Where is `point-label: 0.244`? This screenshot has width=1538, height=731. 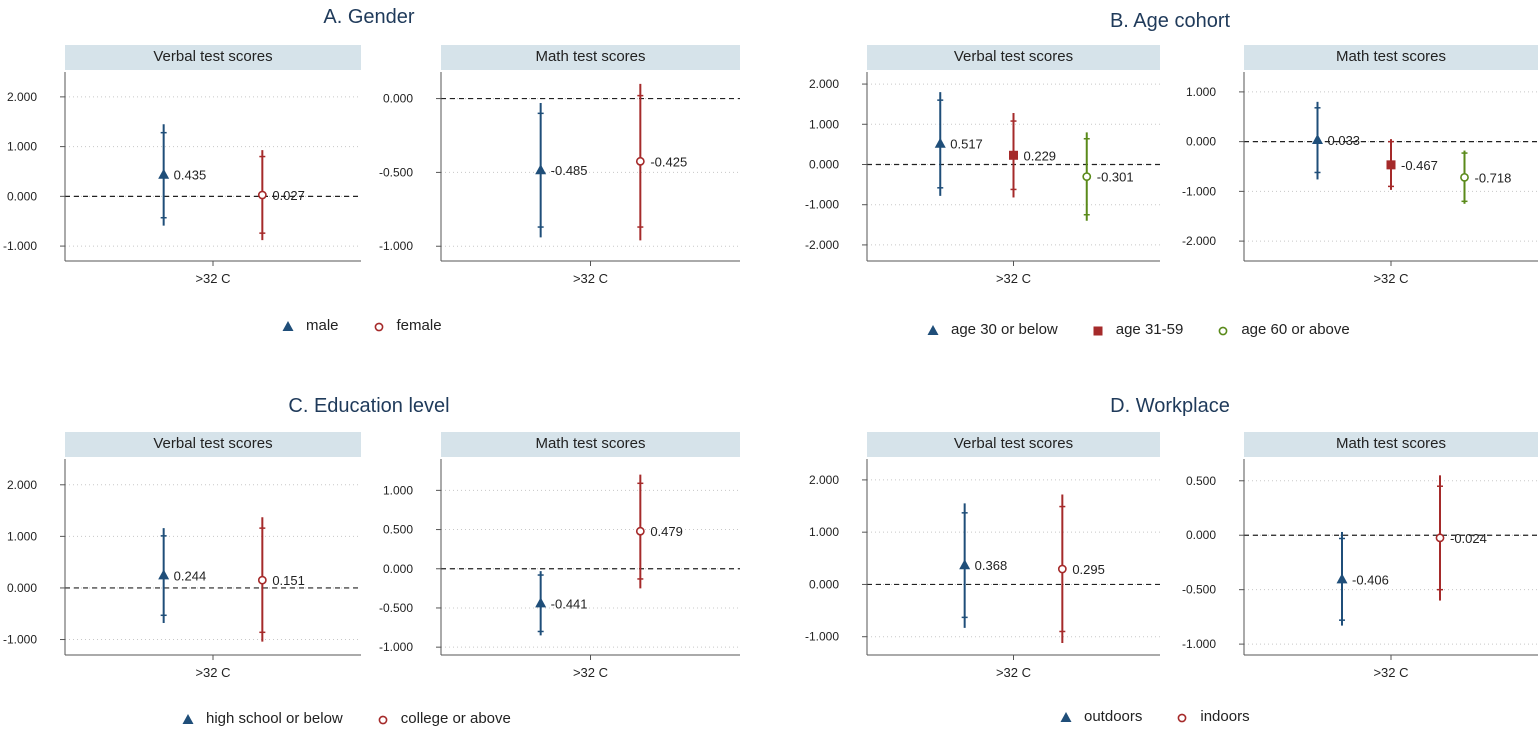 point-label: 0.244 is located at coordinates (190, 575).